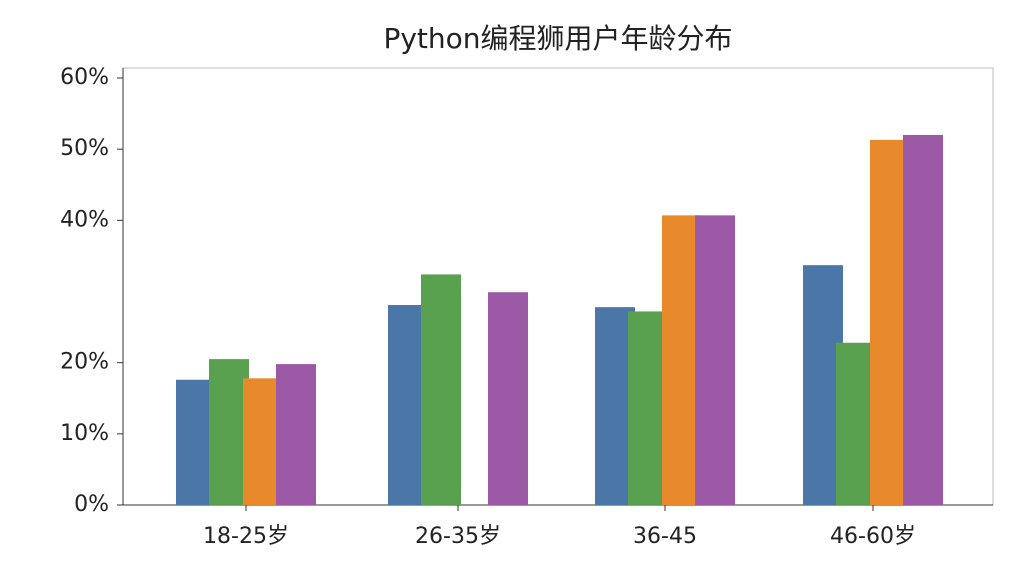  Describe the element at coordinates (84, 219) in the screenshot. I see `y-tick-label: 40%` at that location.